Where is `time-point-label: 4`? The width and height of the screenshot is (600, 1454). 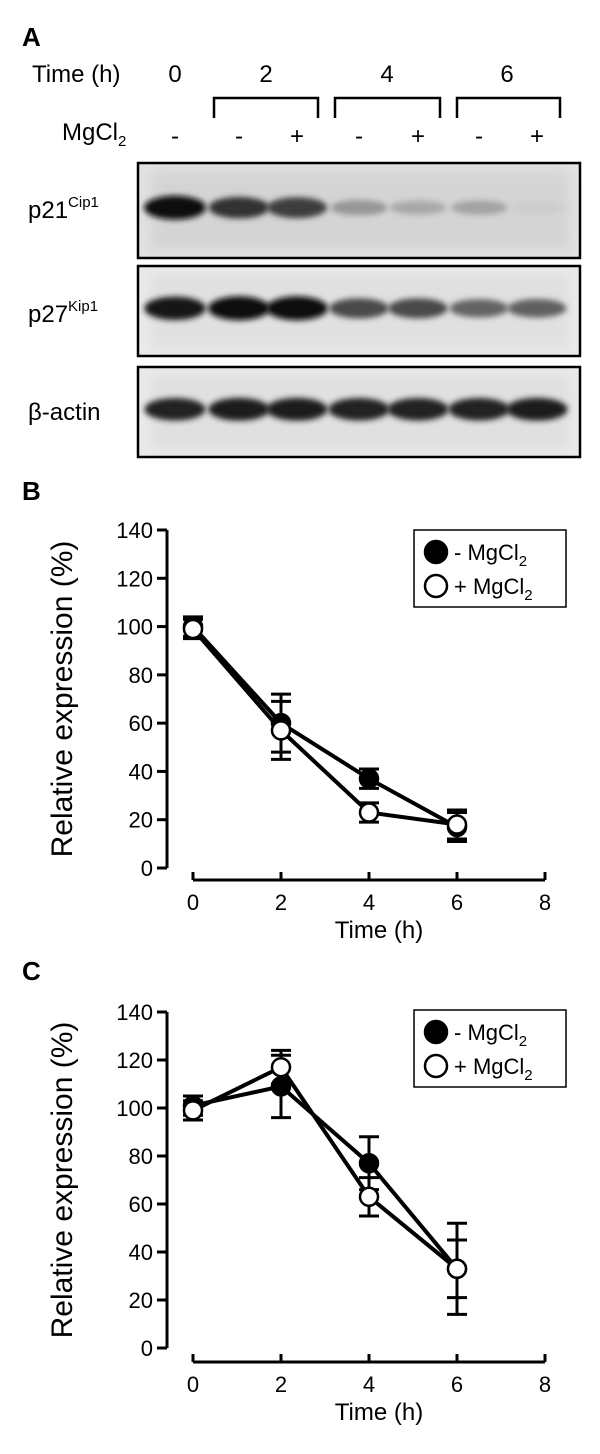 time-point-label: 4 is located at coordinates (386, 74).